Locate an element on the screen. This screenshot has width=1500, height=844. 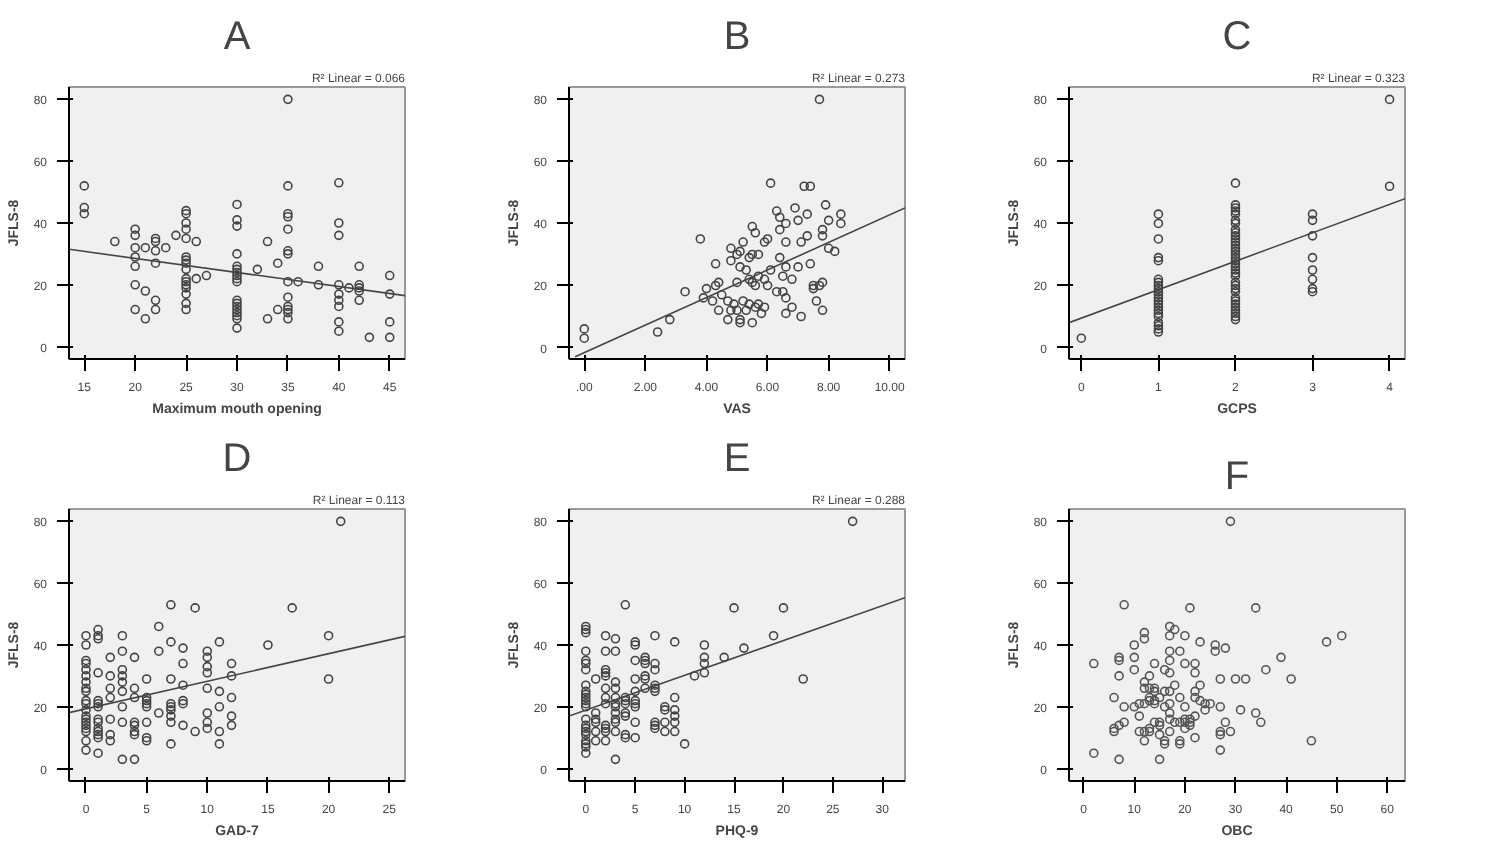
chart-title: B is located at coordinates (737, 37).